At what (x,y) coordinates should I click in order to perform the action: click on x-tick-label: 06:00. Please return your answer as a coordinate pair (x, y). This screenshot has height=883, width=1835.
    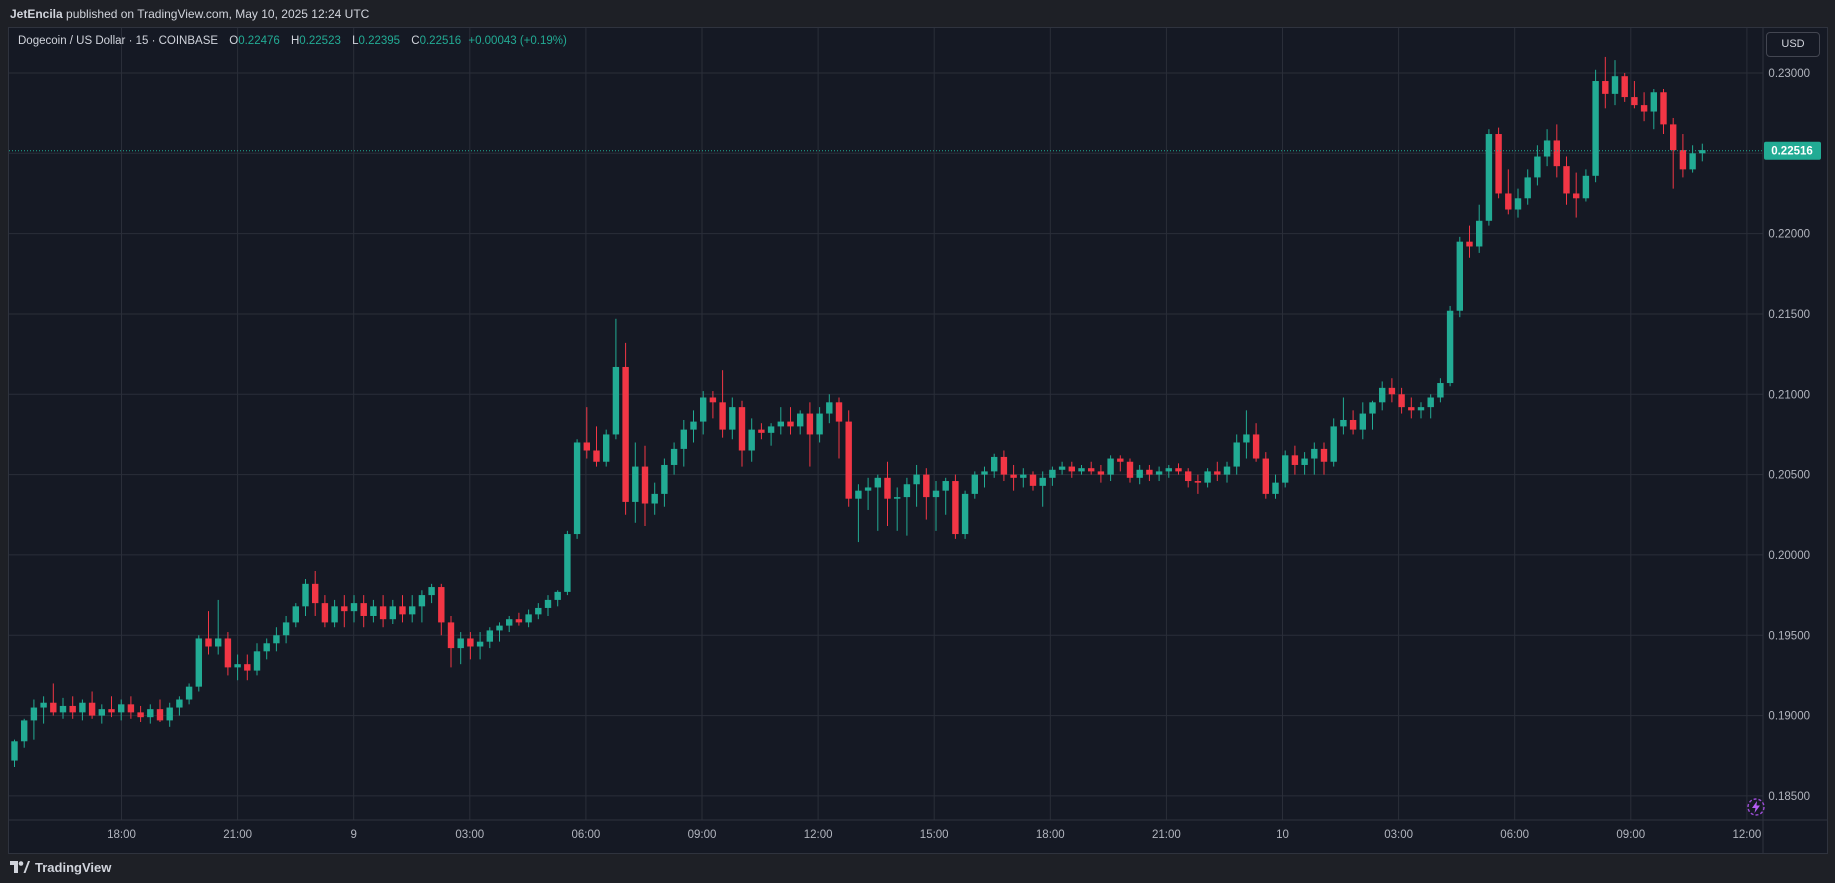
    Looking at the image, I should click on (586, 835).